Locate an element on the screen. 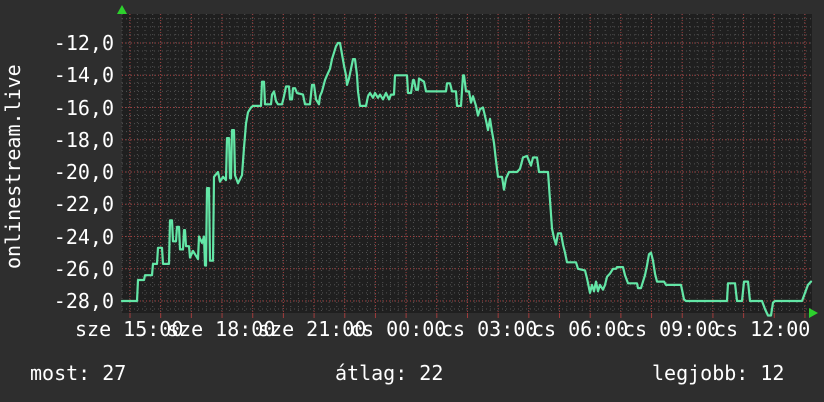  y-tick-label: -18,0 is located at coordinates (83, 139).